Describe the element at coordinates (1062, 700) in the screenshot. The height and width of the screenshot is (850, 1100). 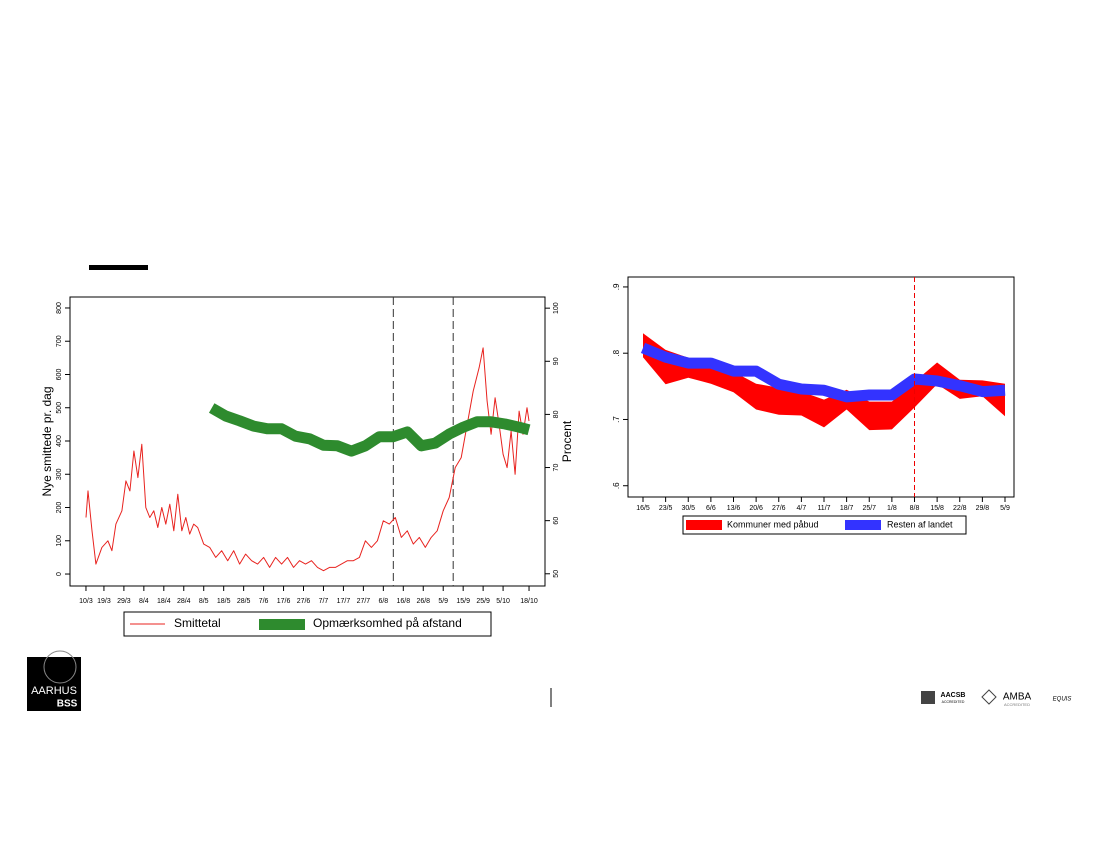
I see `accreditation: EQUIS` at that location.